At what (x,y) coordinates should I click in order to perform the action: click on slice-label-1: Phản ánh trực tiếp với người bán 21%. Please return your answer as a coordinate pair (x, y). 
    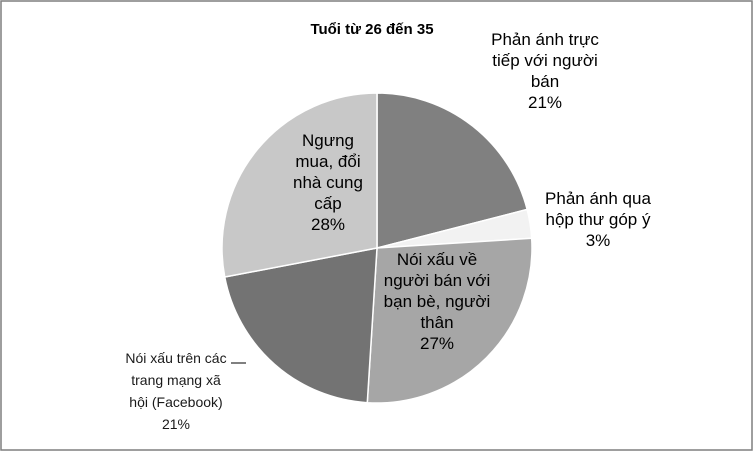
    Looking at the image, I should click on (545, 71).